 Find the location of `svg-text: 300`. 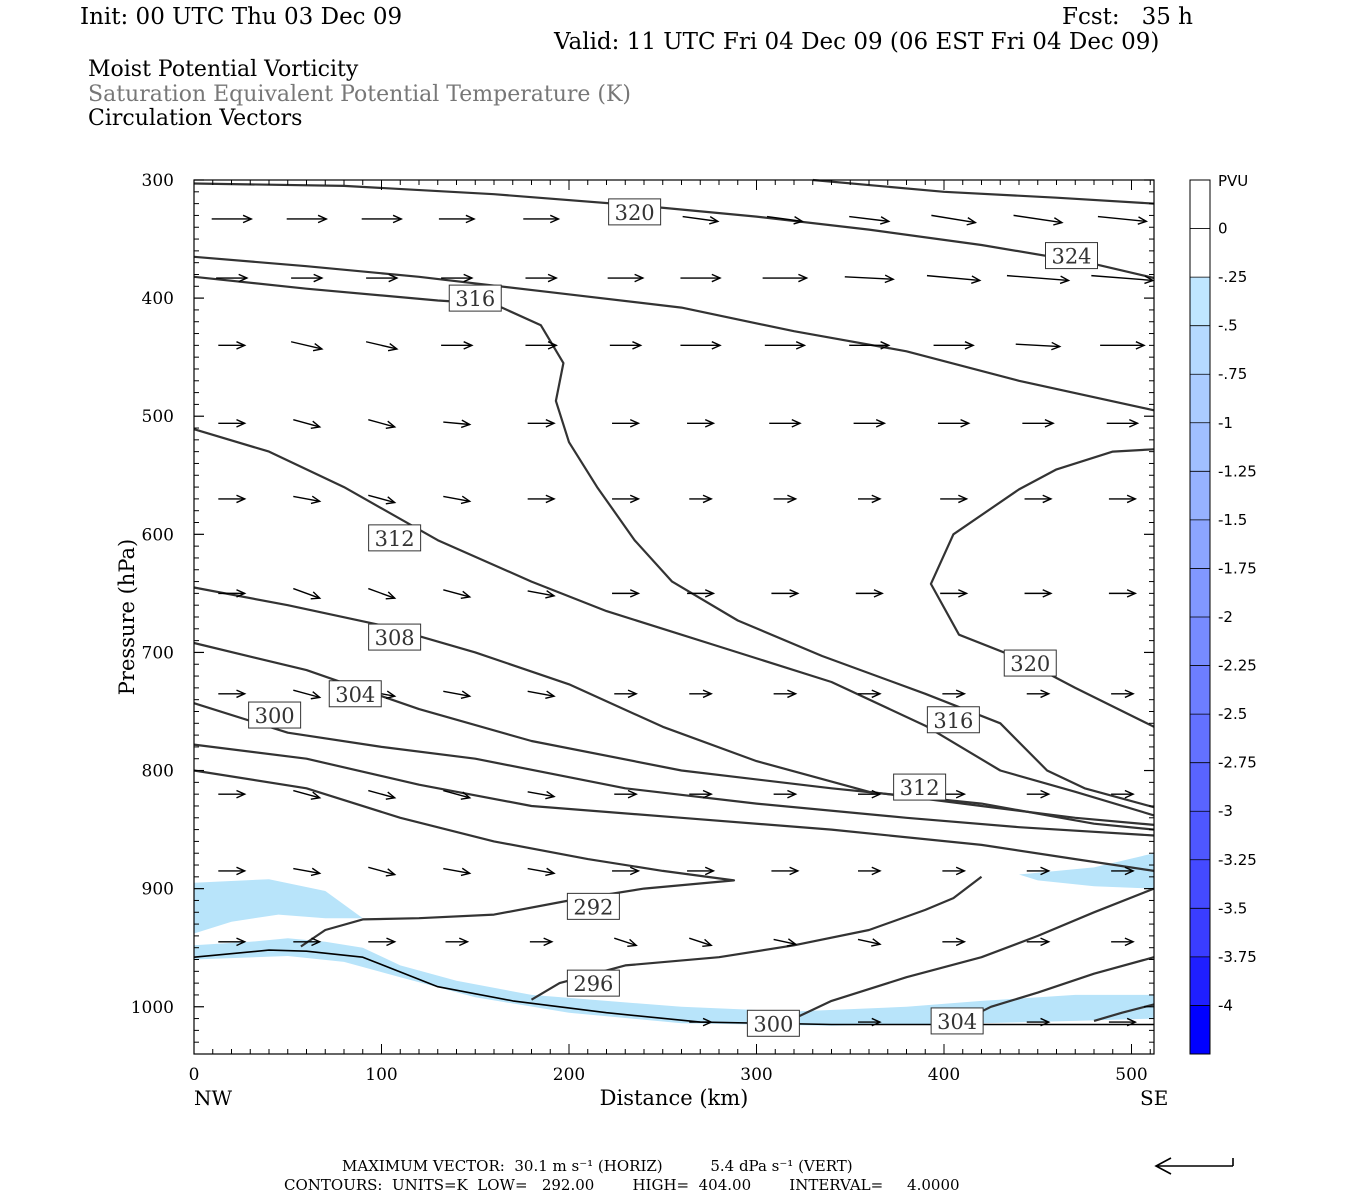

svg-text: 300 is located at coordinates (773, 1024).